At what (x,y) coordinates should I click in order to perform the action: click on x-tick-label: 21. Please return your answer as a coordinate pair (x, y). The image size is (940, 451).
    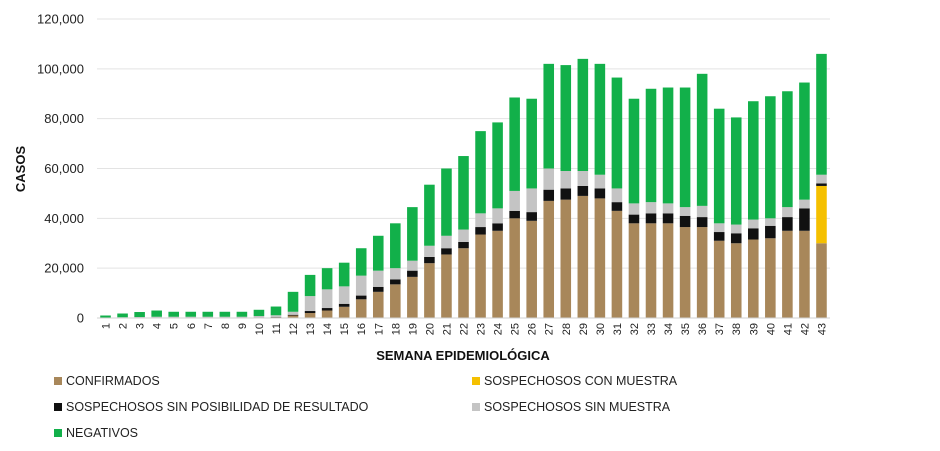
    Looking at the image, I should click on (447, 329).